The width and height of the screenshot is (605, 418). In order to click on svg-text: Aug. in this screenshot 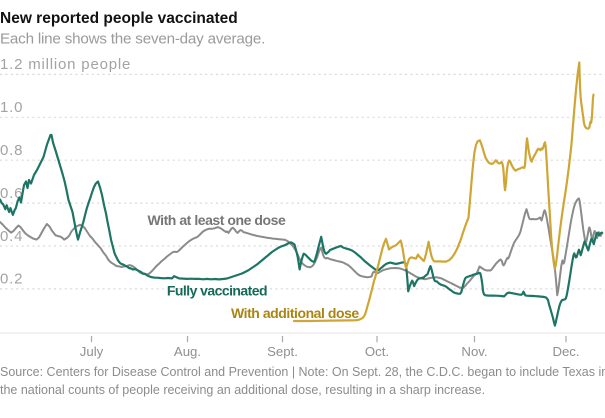, I will do `click(187, 351)`.